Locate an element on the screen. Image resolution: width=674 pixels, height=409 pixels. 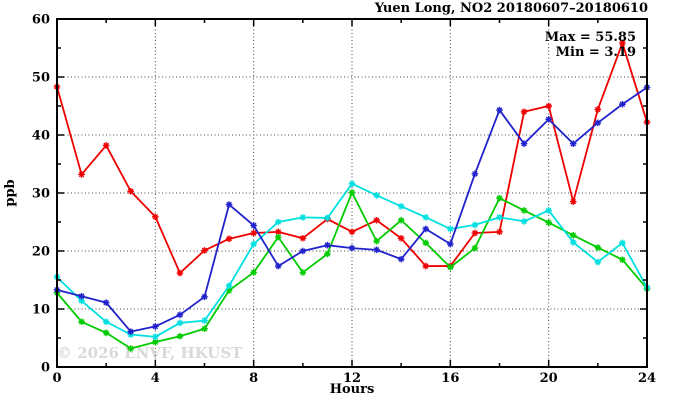
y-axis-label: ppb is located at coordinates (10, 192).